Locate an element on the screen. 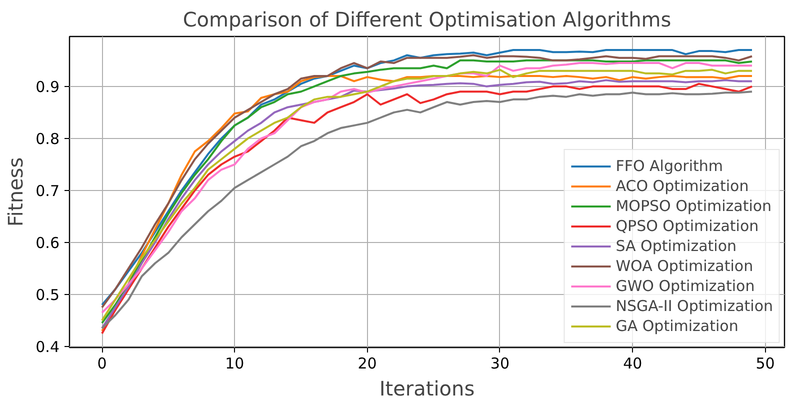 The width and height of the screenshot is (792, 405). legend-label: WOA Optimization is located at coordinates (685, 266).